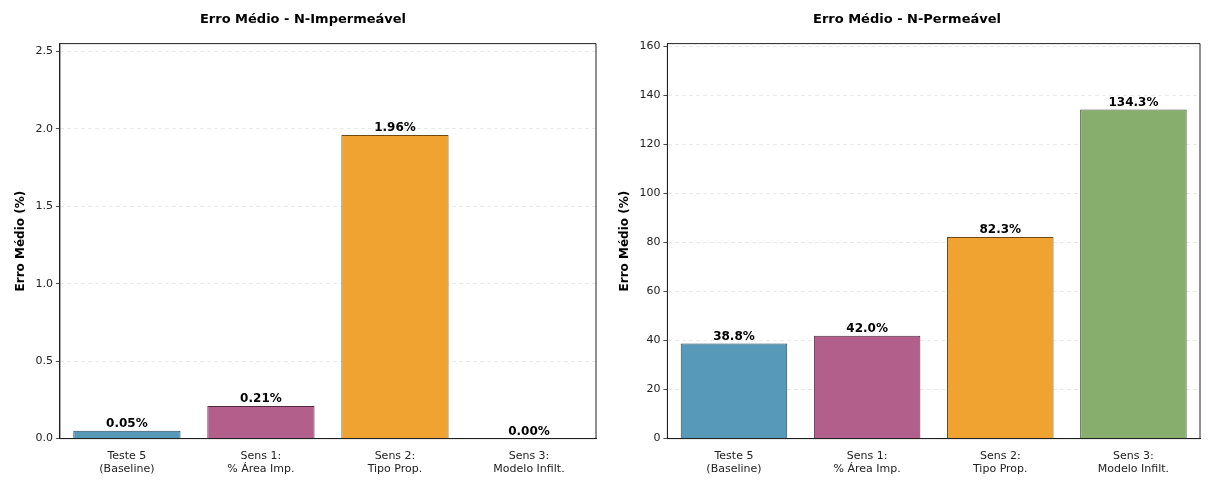 The image size is (1208, 483). What do you see at coordinates (650, 144) in the screenshot?
I see `y-tick-label: 120` at bounding box center [650, 144].